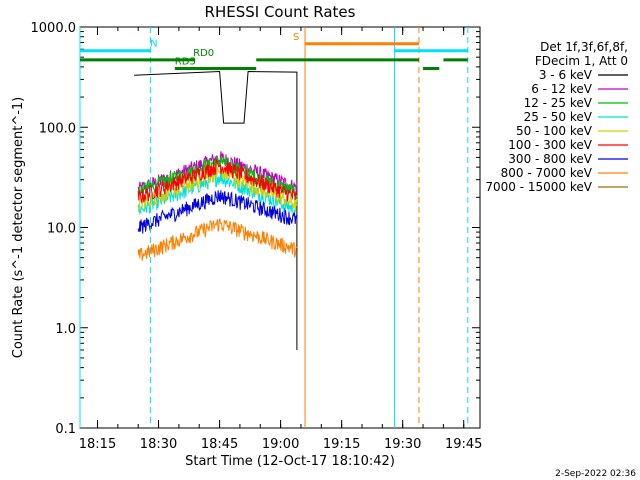 Image resolution: width=640 pixels, height=480 pixels. What do you see at coordinates (153, 44) in the screenshot?
I see `status-bar-label: N` at bounding box center [153, 44].